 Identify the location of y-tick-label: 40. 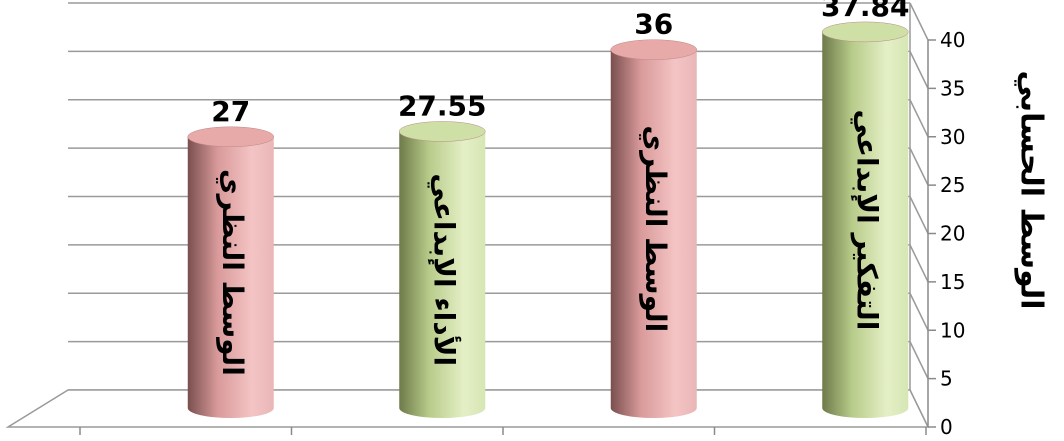
(952, 40).